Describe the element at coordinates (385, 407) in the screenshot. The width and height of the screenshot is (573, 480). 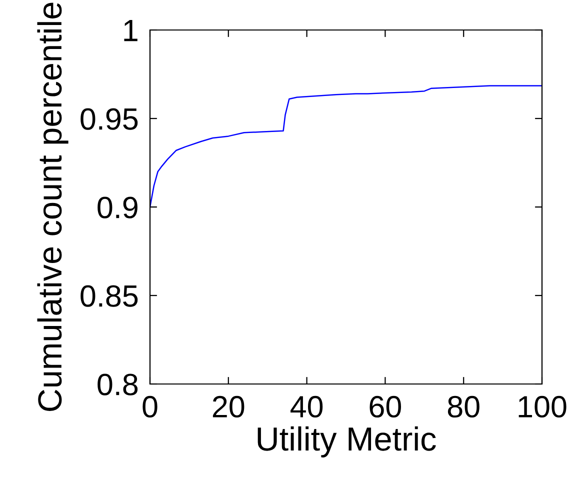
I see `x-tick-label: 60` at that location.